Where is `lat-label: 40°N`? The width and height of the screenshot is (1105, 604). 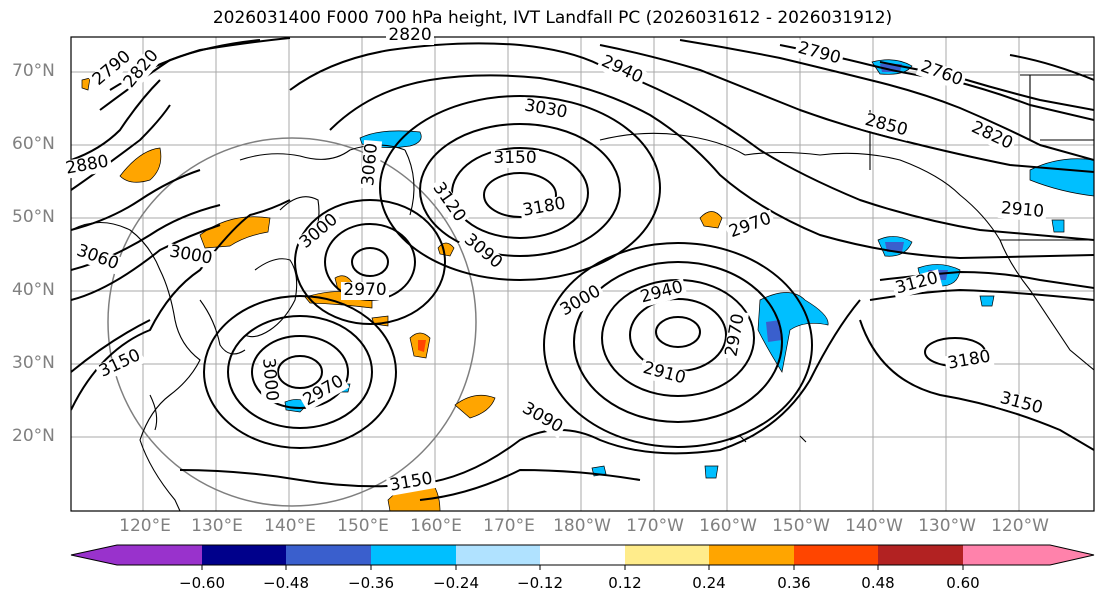
lat-label: 40°N is located at coordinates (33, 290).